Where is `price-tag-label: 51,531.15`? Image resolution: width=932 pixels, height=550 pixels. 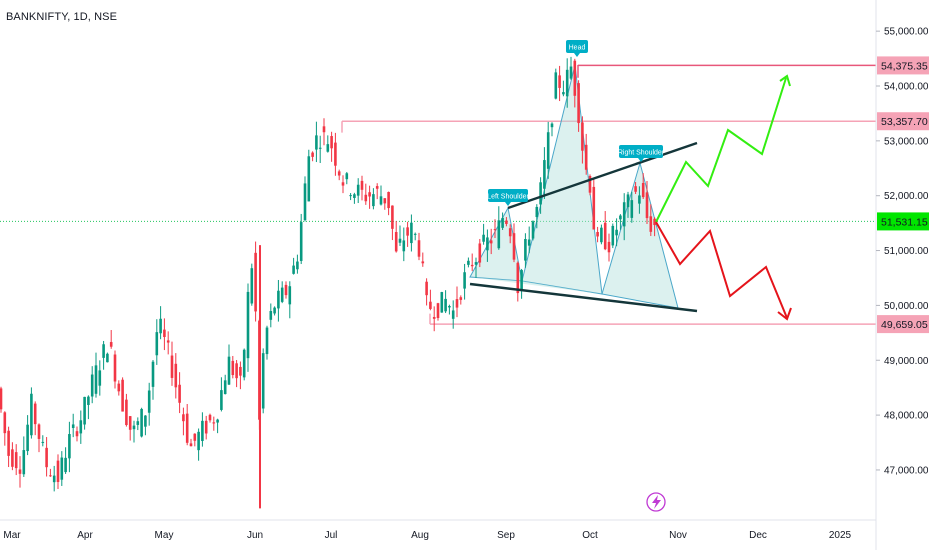
price-tag-label: 51,531.15 is located at coordinates (904, 222).